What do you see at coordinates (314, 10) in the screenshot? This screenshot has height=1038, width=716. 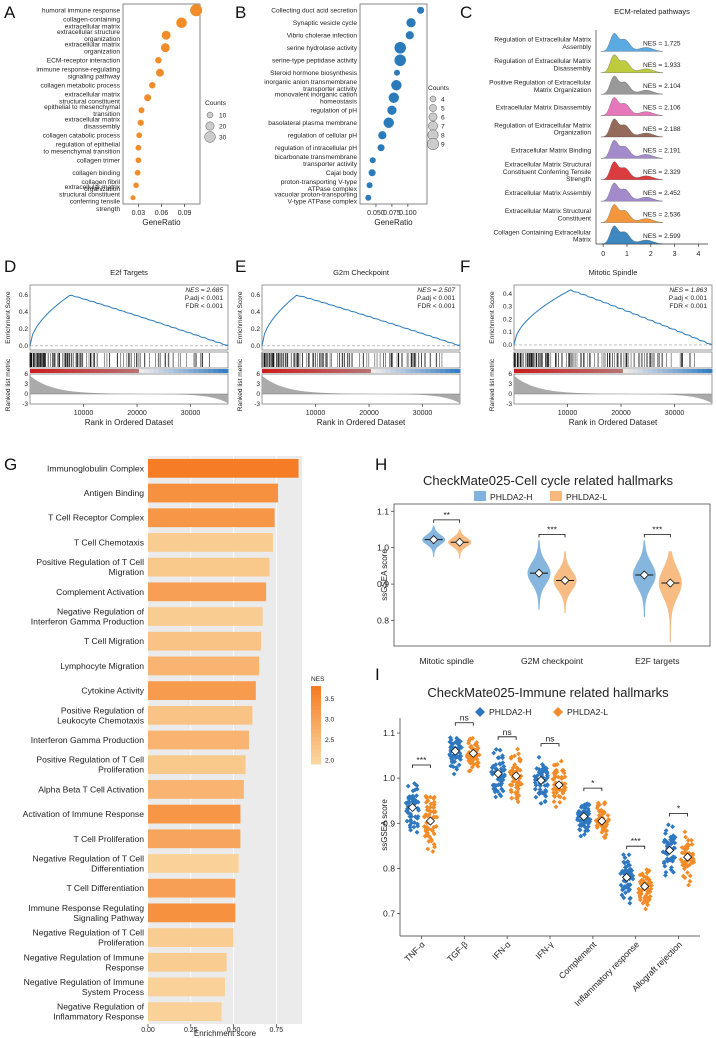 I see `term-label: Collecting duct acid secretion` at bounding box center [314, 10].